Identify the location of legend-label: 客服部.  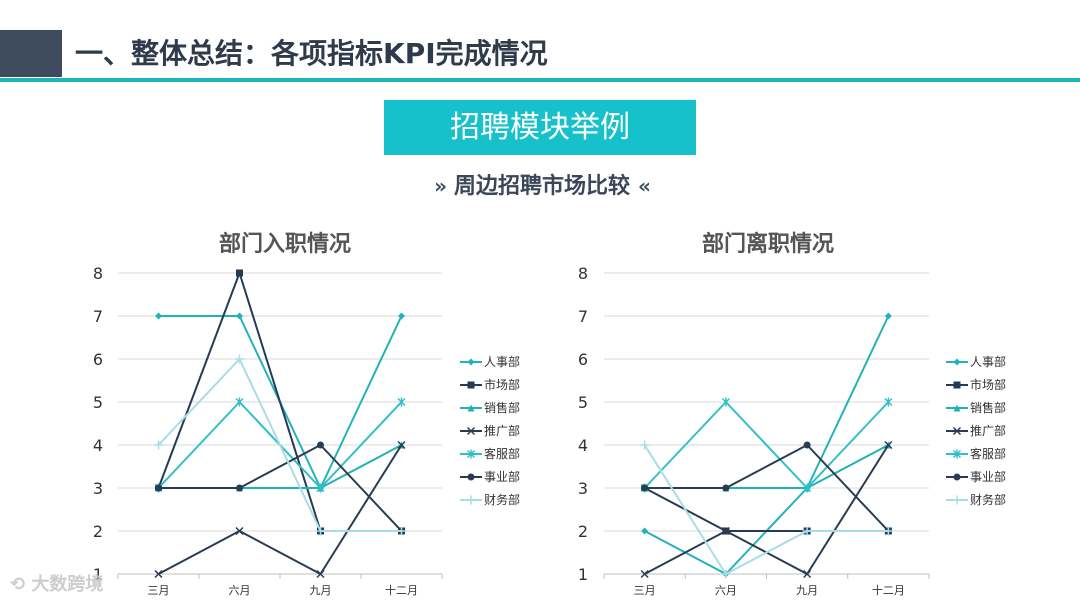
(502, 453).